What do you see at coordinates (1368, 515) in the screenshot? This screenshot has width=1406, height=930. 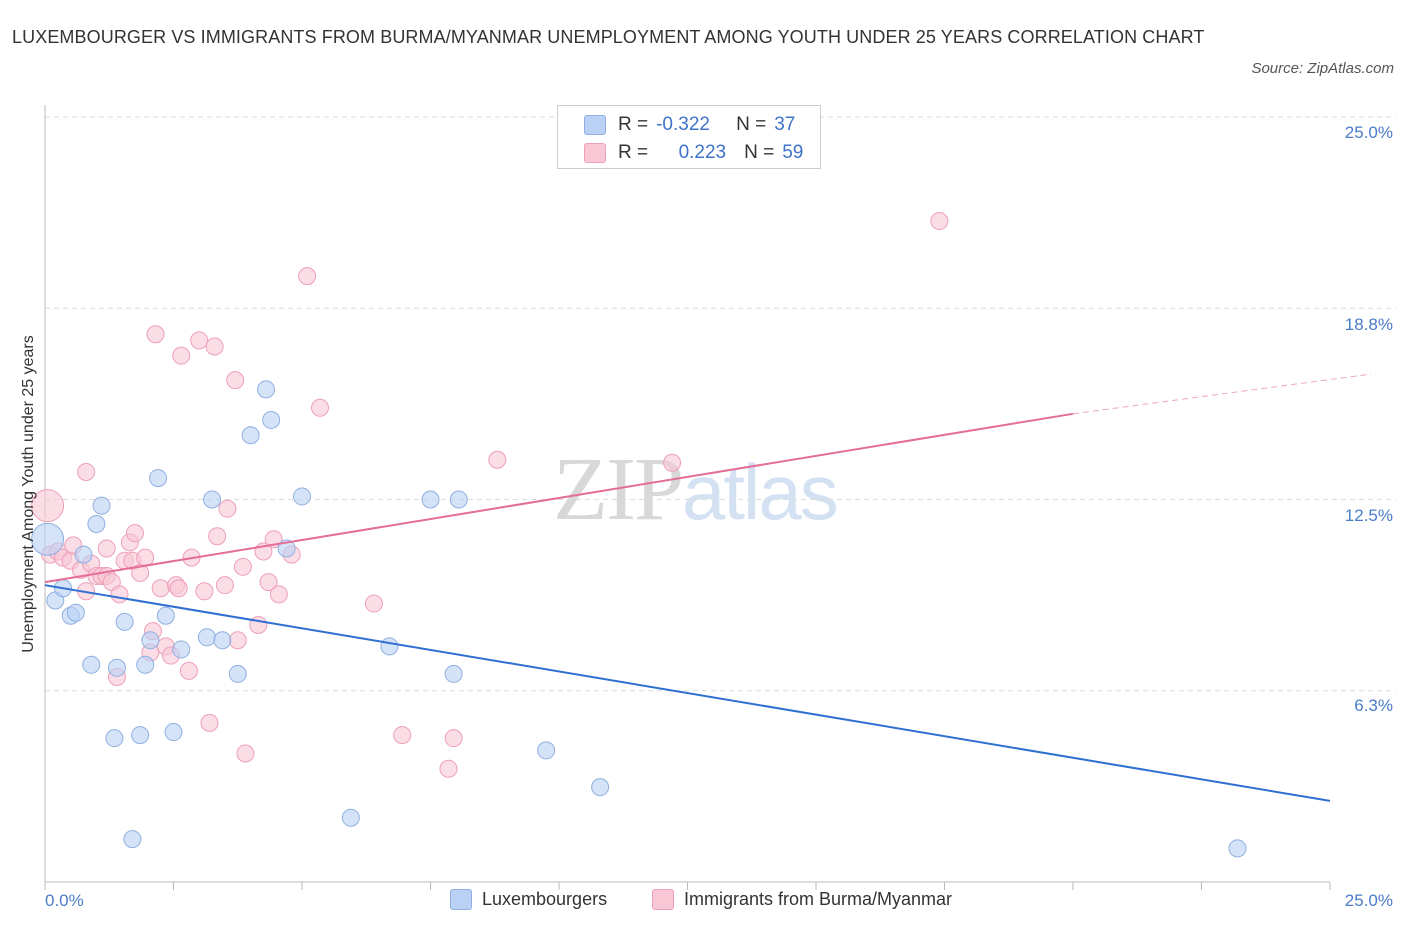 I see `y-tick-label: 12.5%` at bounding box center [1368, 515].